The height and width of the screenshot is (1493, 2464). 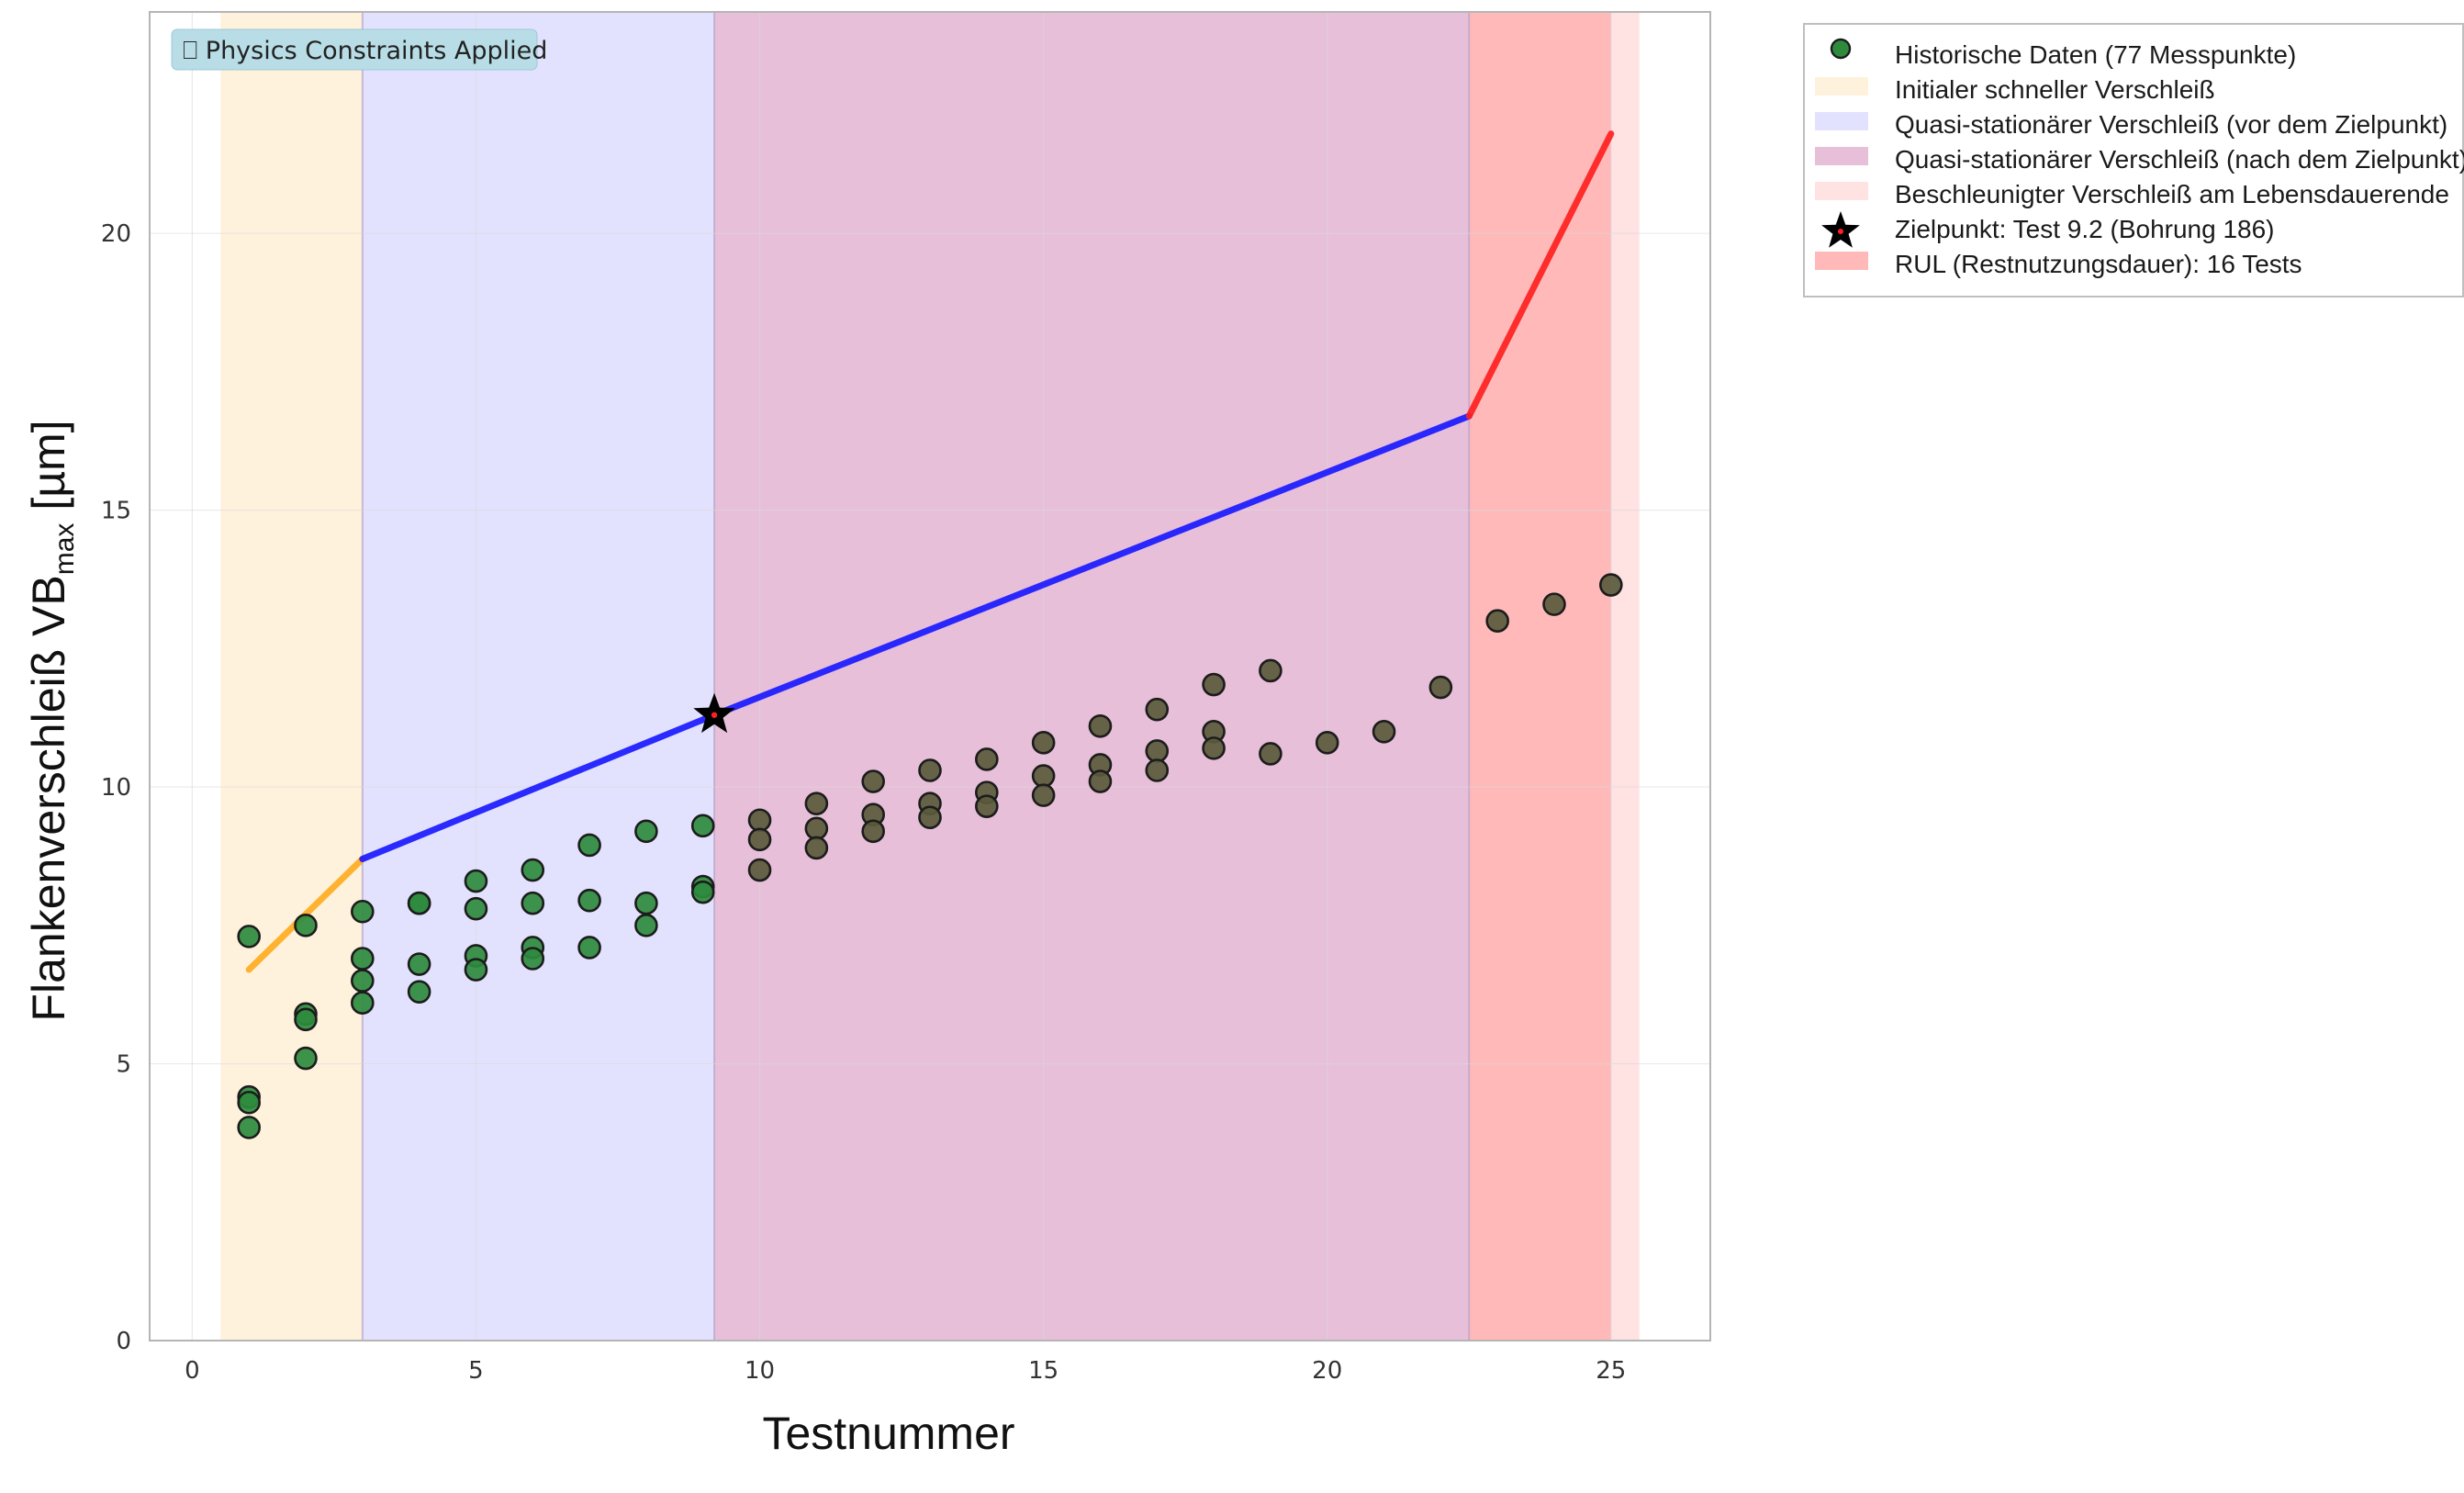 I want to click on legend-label-scatter: Historische Daten (77 Messpunkte), so click(x=2095, y=54).